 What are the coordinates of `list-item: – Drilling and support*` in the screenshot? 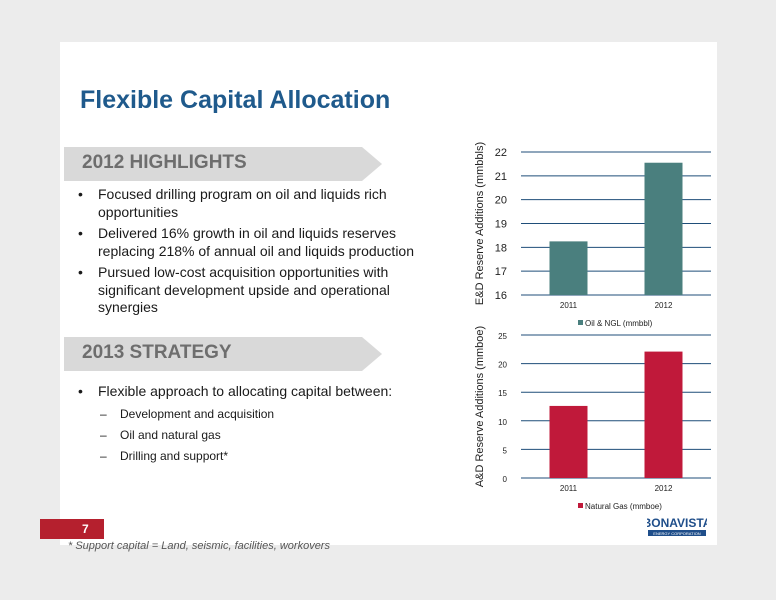 It's located at (250, 459).